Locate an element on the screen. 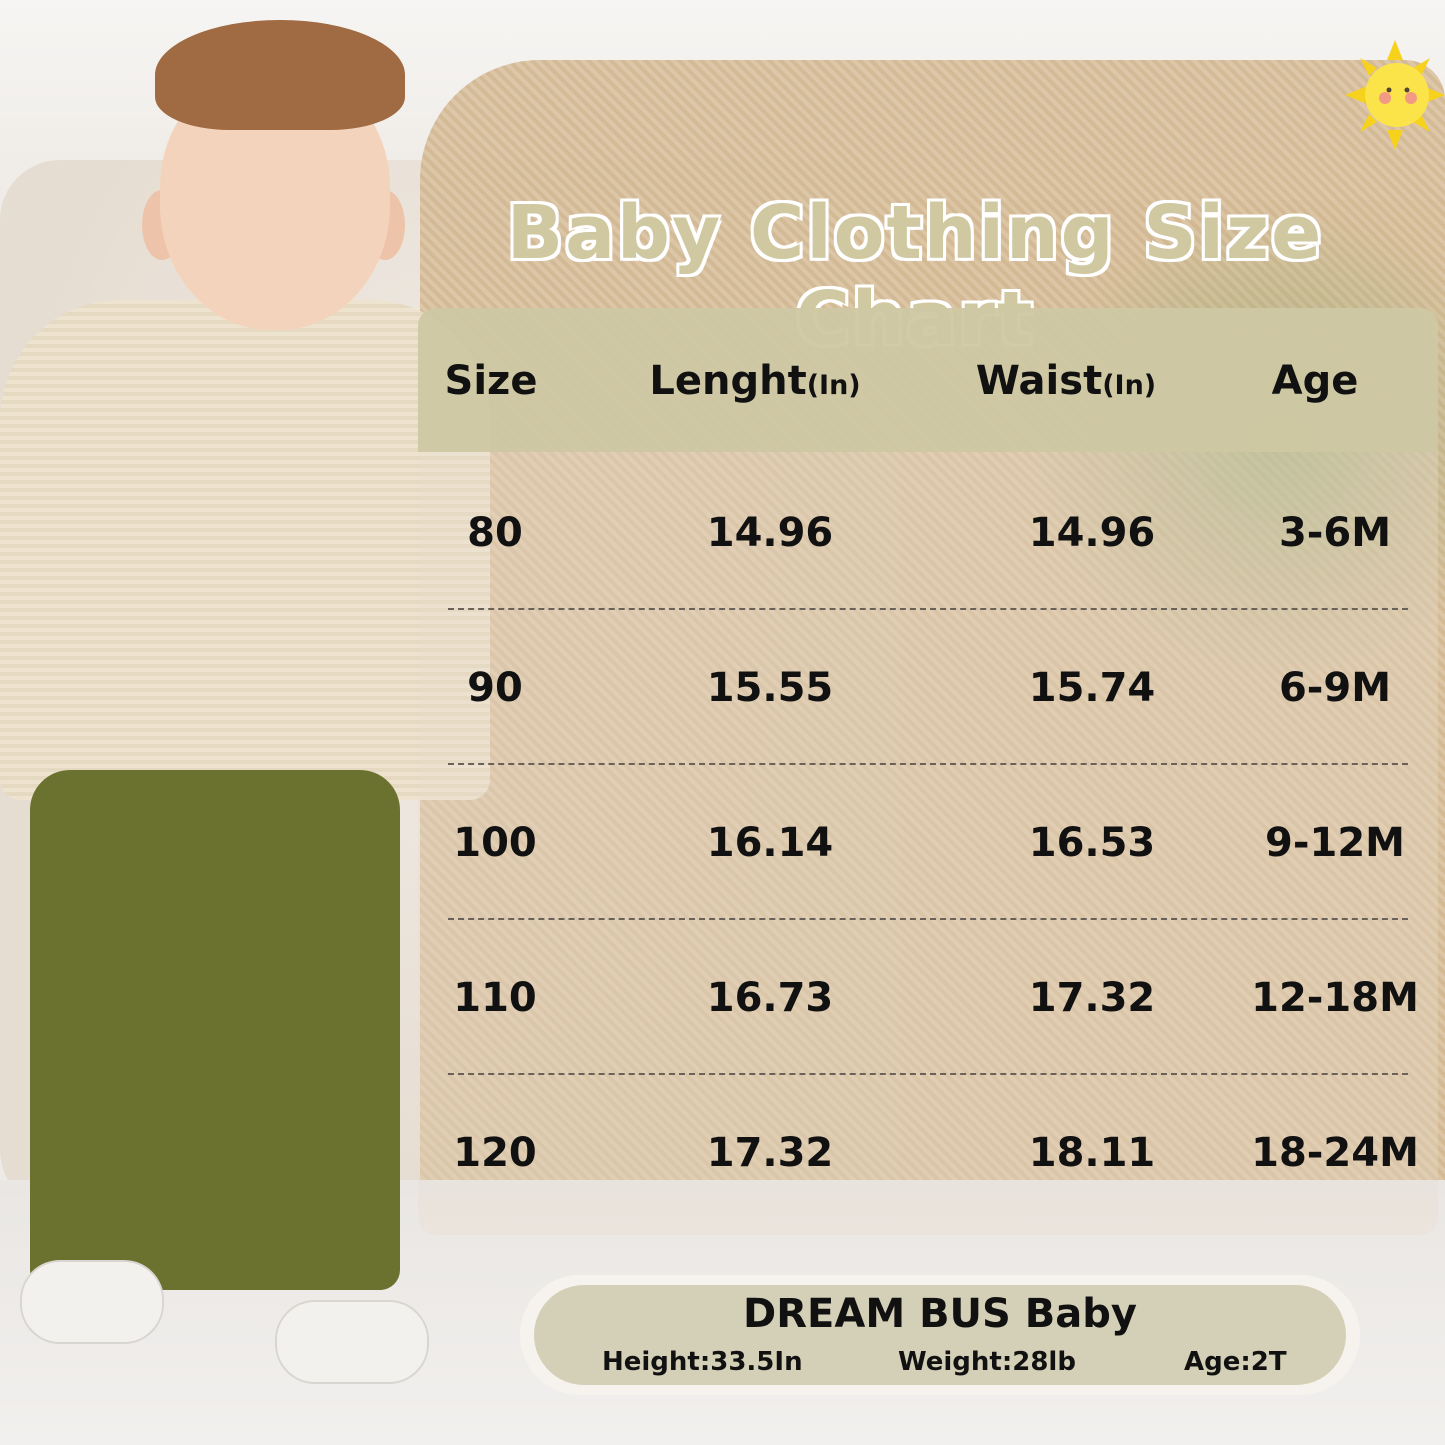 This screenshot has width=1445, height=1445. cell-age: 9-12M is located at coordinates (1335, 843).